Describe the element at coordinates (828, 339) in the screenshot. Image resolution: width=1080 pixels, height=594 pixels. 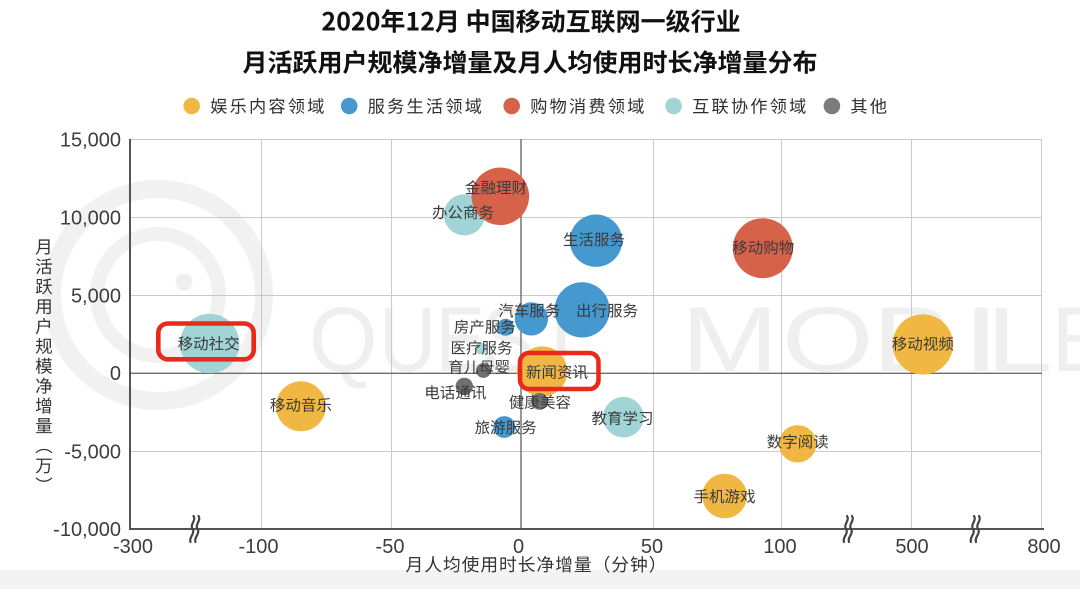
I see `svg-text: O` at that location.